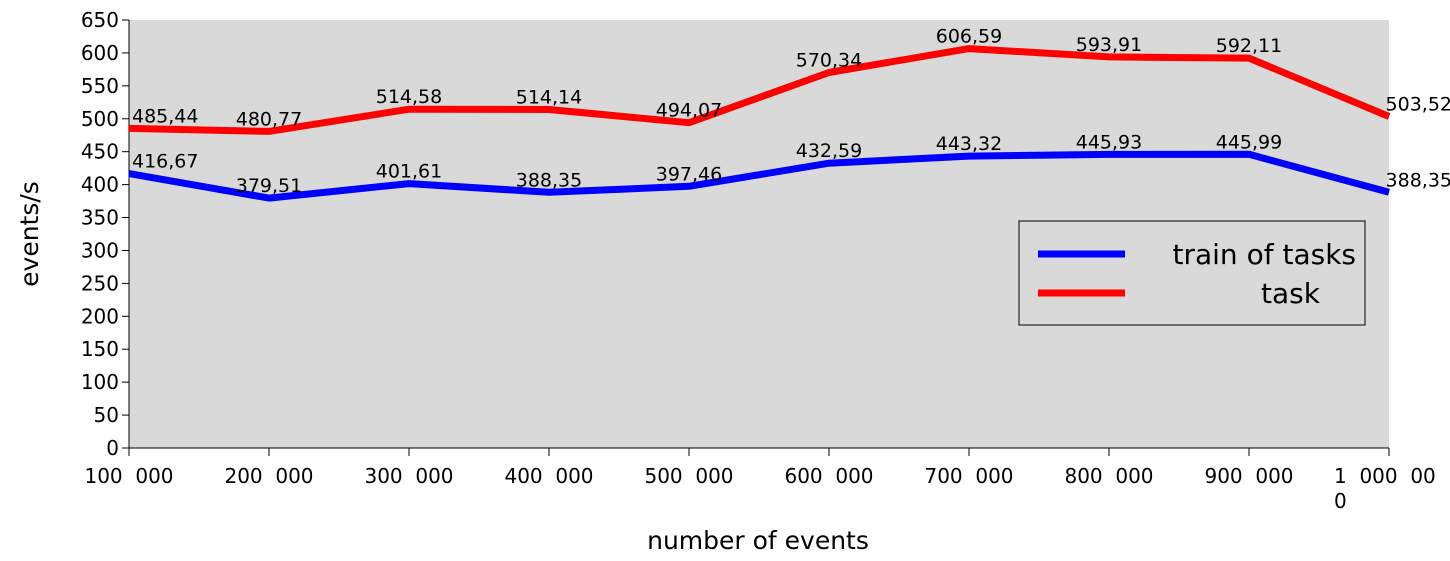  Describe the element at coordinates (268, 476) in the screenshot. I see `x-tick-label: 200 000` at that location.